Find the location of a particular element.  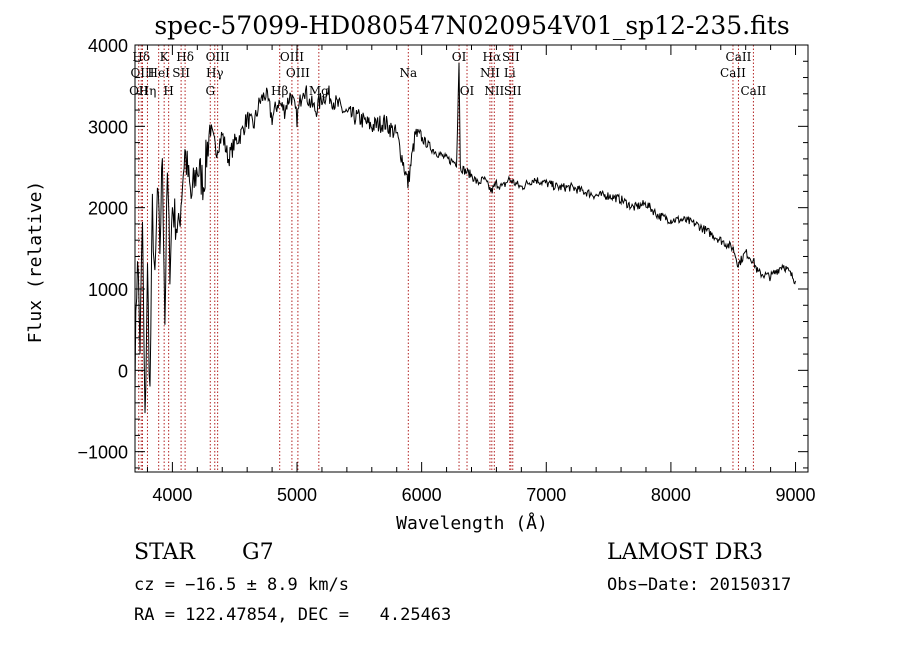

y-axis-label: Flux (relative) is located at coordinates (35, 262).